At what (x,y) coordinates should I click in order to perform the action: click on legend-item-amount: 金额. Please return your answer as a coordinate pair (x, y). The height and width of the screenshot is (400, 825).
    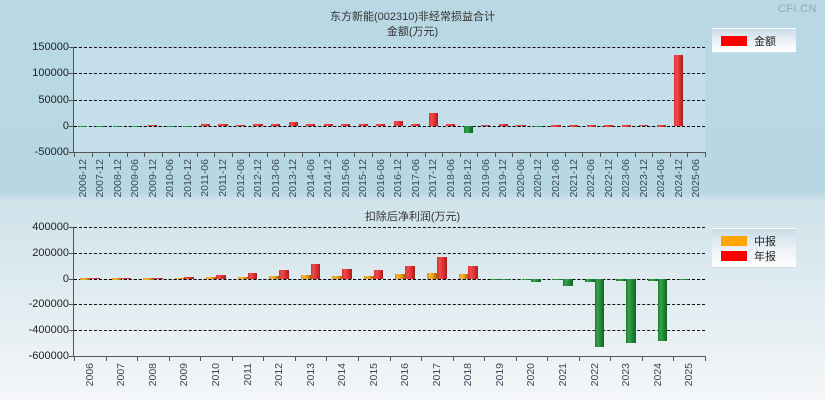
    Looking at the image, I should click on (753, 40).